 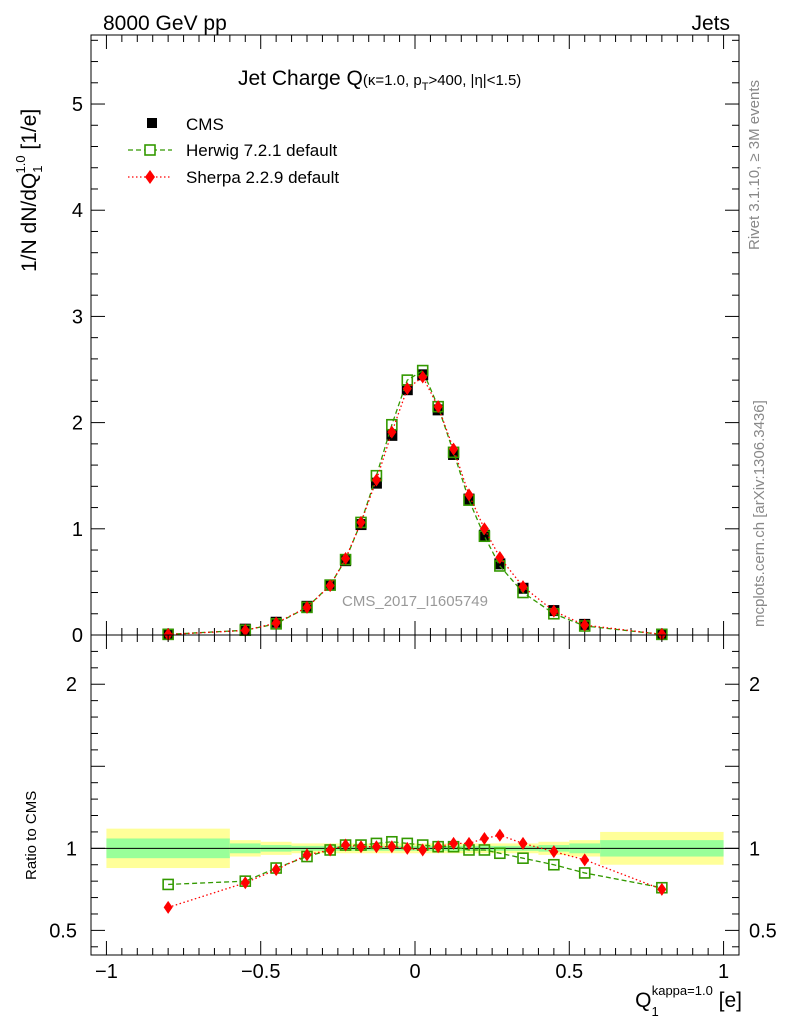 What do you see at coordinates (63, 931) in the screenshot?
I see `ratio-y-tick-label: 0.5` at bounding box center [63, 931].